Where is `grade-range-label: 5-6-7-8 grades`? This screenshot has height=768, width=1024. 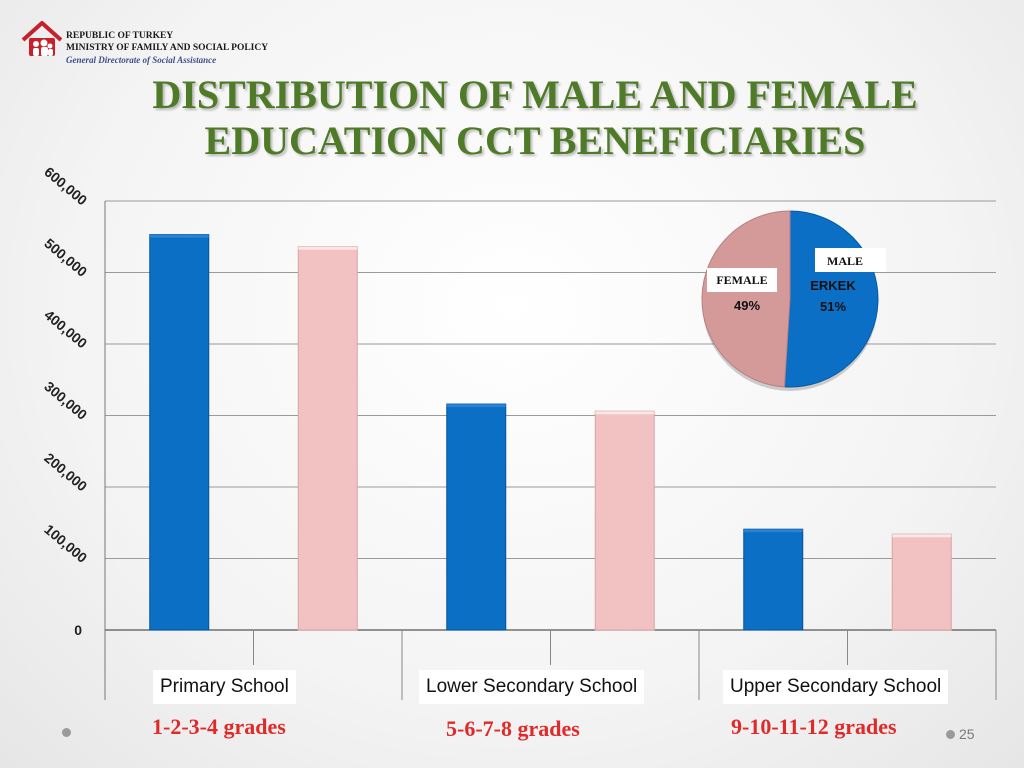
grade-range-label: 5-6-7-8 grades is located at coordinates (513, 728).